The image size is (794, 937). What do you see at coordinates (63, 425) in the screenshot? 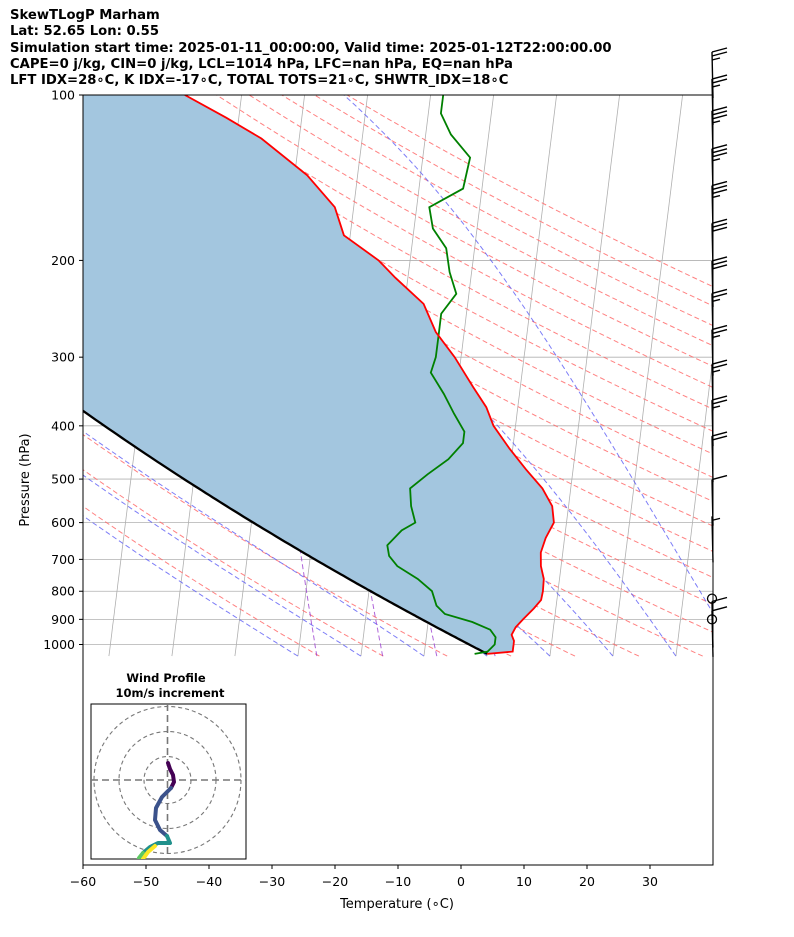
I see `y-tick-label: 400` at bounding box center [63, 425].